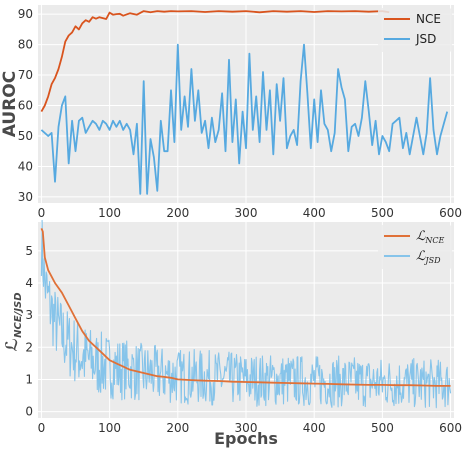 The height and width of the screenshot is (449, 474). What do you see at coordinates (10, 104) in the screenshot?
I see `auroc-y-axis-label: AUROC` at bounding box center [10, 104].